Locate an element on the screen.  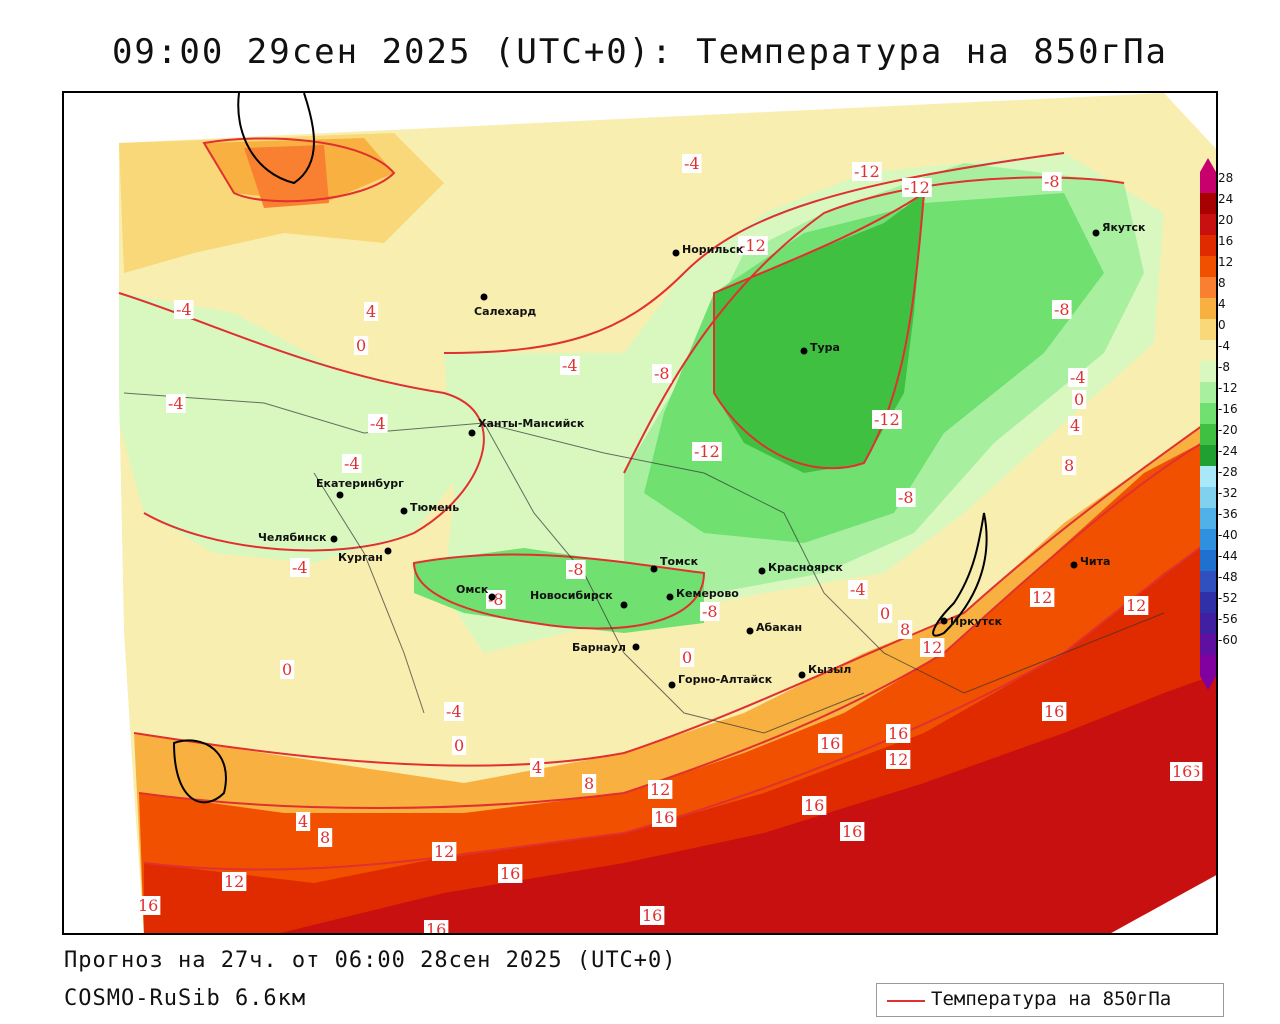
city-label-irkutsk: Иркутск is located at coordinates (976, 621).